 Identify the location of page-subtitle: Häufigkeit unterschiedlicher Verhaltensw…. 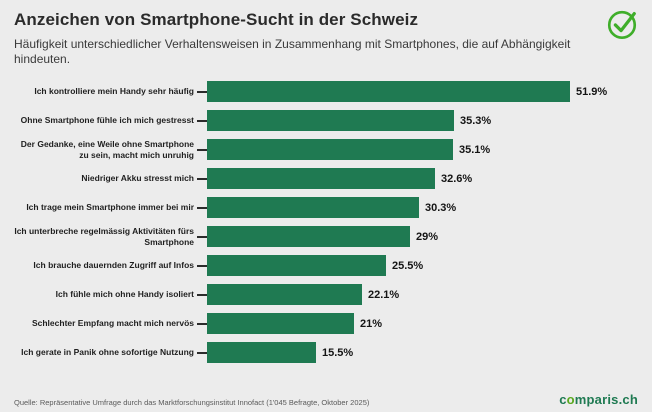
(292, 51).